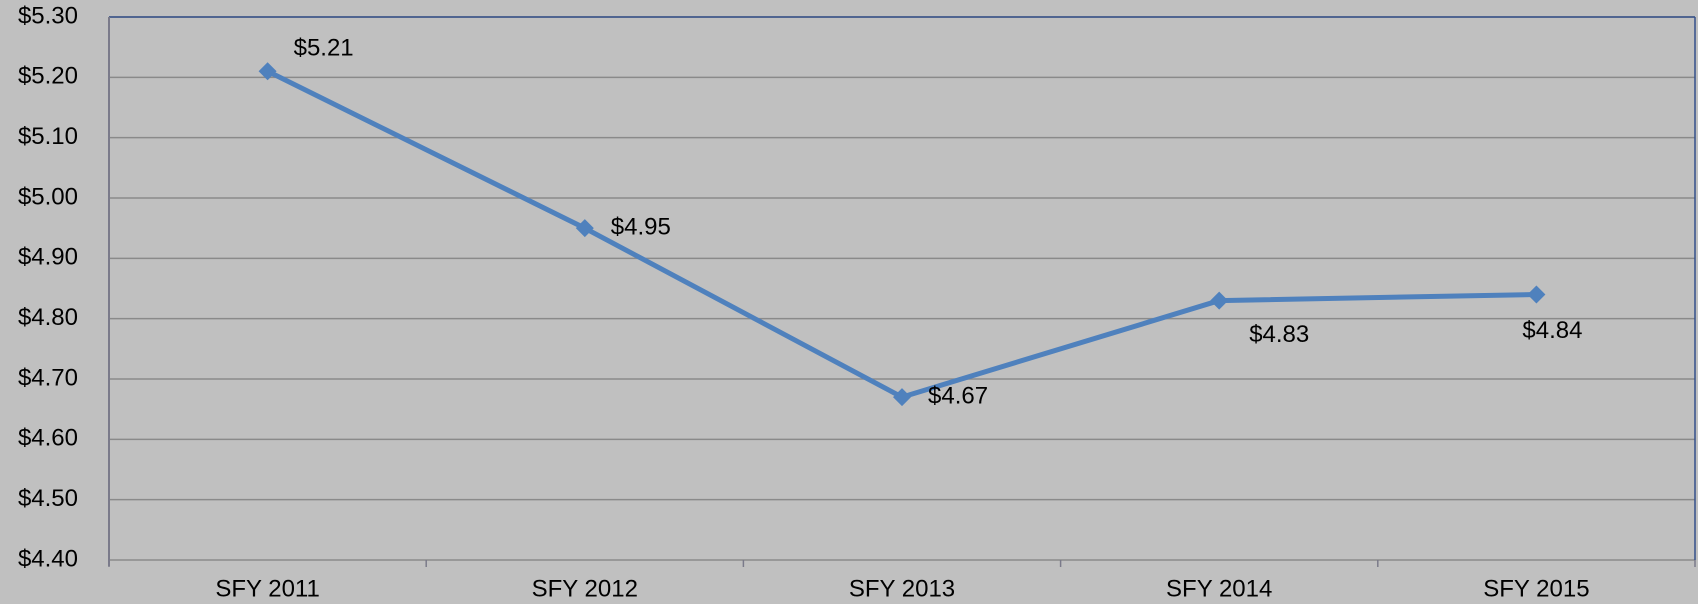 The image size is (1698, 604). I want to click on data-label: $4.83, so click(1279, 334).